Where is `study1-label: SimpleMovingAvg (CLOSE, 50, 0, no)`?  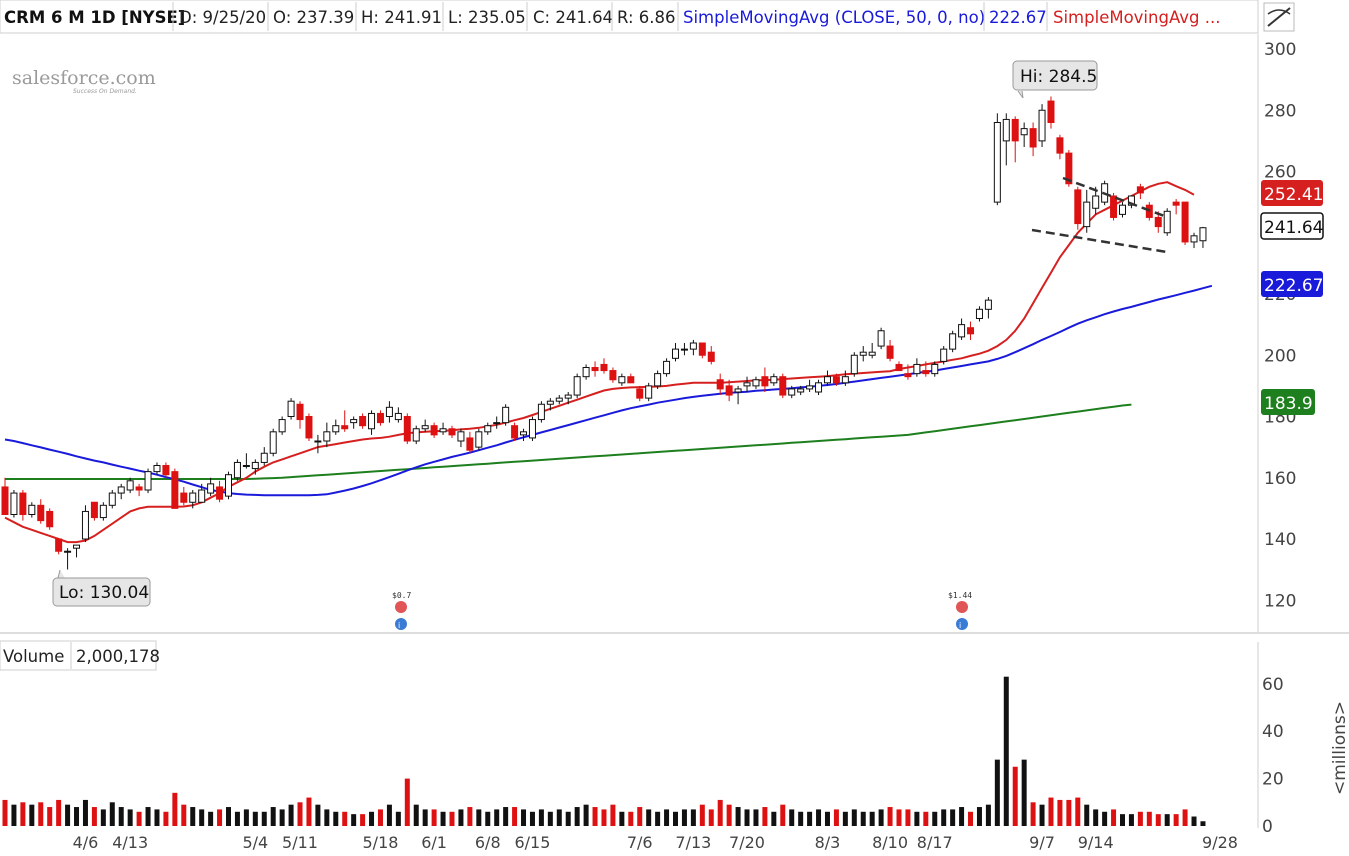 study1-label: SimpleMovingAvg (CLOSE, 50, 0, no) is located at coordinates (834, 17).